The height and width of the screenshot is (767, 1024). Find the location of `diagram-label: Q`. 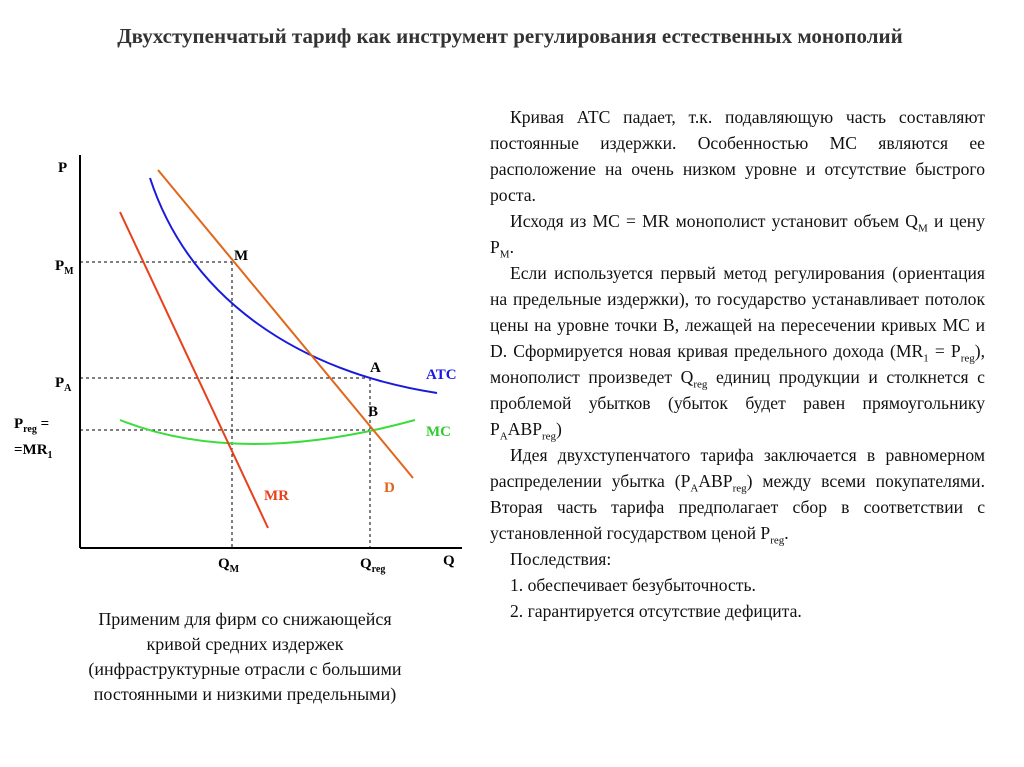

diagram-label: Q is located at coordinates (449, 561).